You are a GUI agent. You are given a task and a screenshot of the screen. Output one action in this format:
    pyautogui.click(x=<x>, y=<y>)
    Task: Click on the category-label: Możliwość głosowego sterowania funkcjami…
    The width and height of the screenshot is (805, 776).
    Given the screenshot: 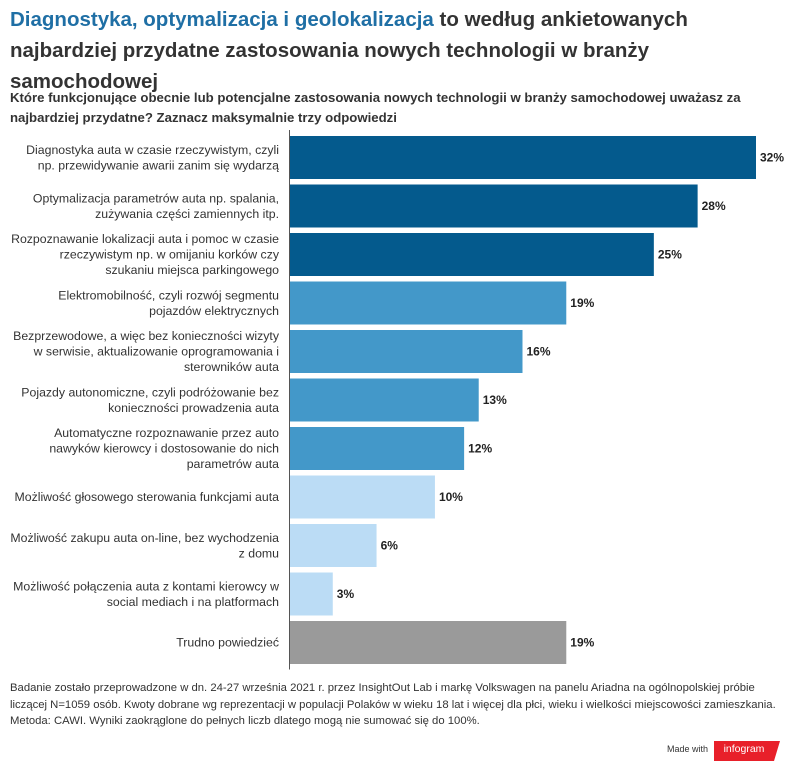 What is the action you would take?
    pyautogui.click(x=146, y=497)
    